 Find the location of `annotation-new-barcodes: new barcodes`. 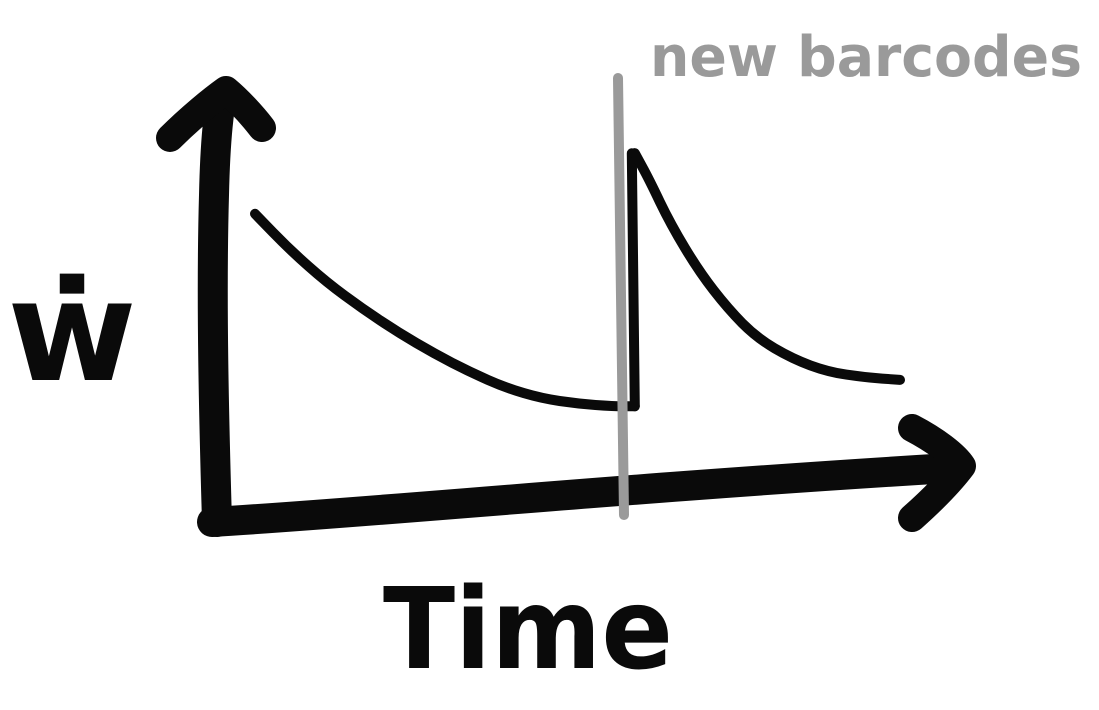

annotation-new-barcodes: new barcodes is located at coordinates (866, 57).